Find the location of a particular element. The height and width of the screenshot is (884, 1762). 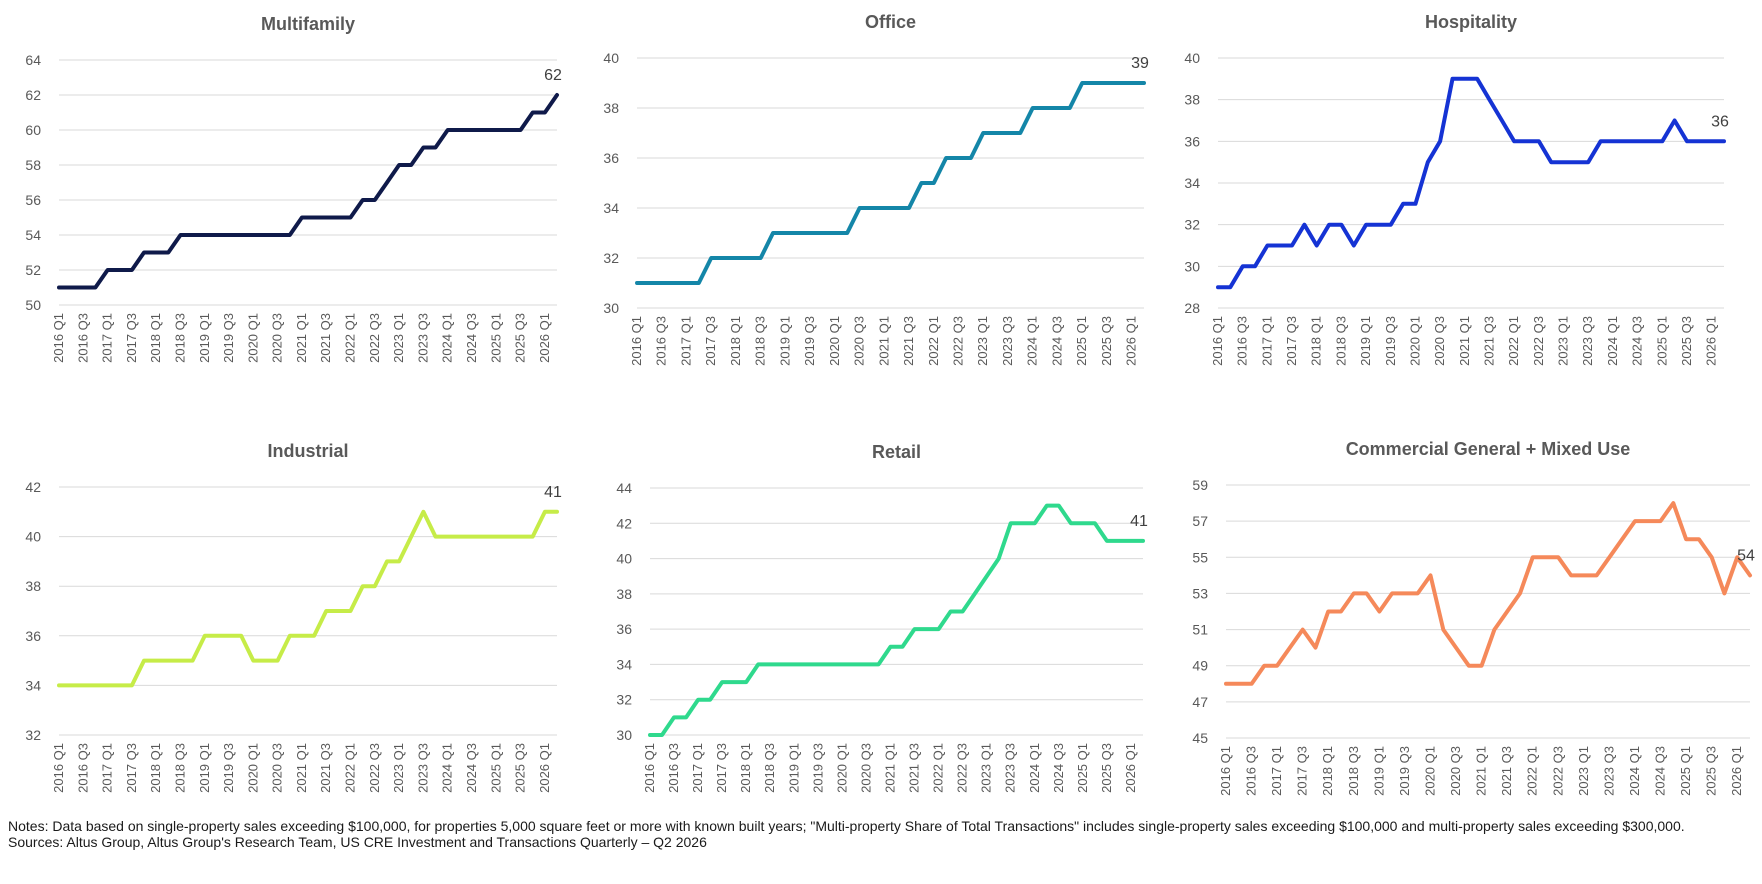

y-tick-label: 44 is located at coordinates (624, 488).